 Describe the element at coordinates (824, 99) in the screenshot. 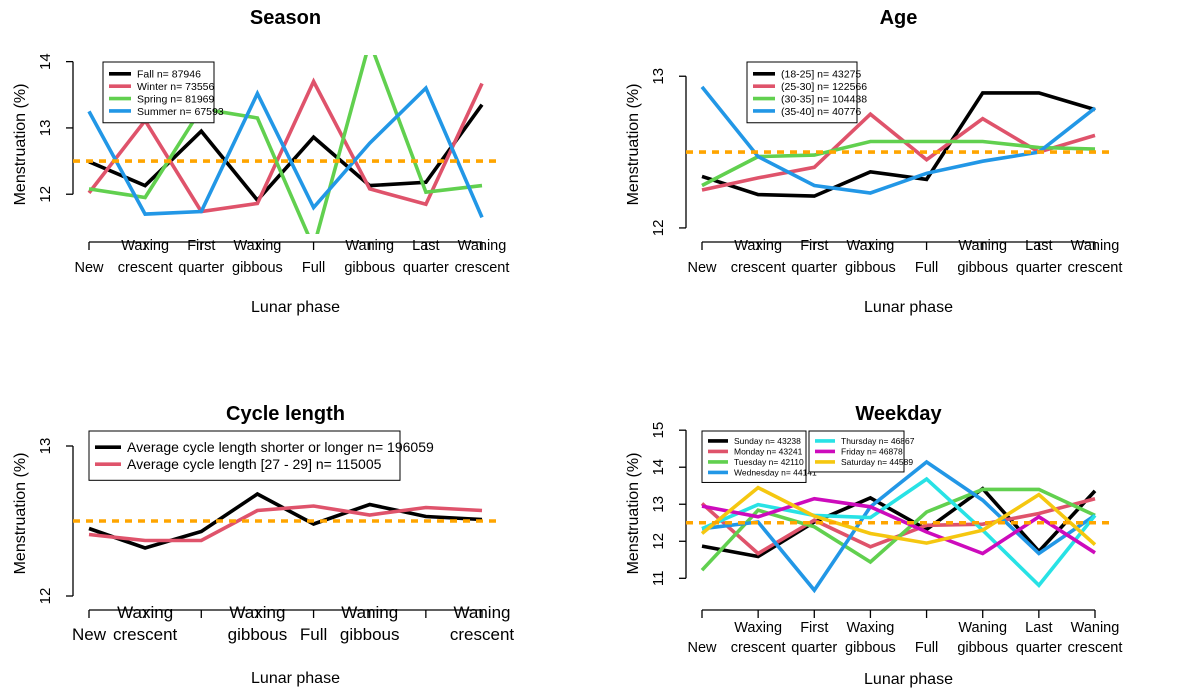

I see `legend-label: (30-35] n= 104438` at that location.